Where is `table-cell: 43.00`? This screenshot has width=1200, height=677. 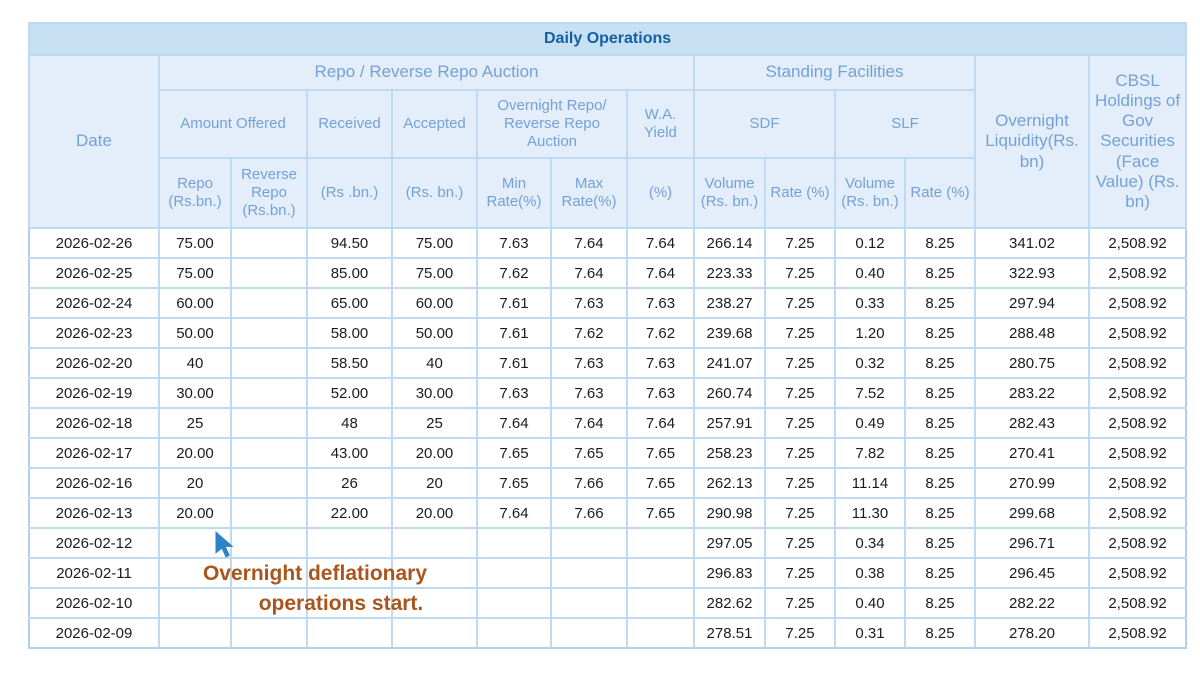 table-cell: 43.00 is located at coordinates (349, 453).